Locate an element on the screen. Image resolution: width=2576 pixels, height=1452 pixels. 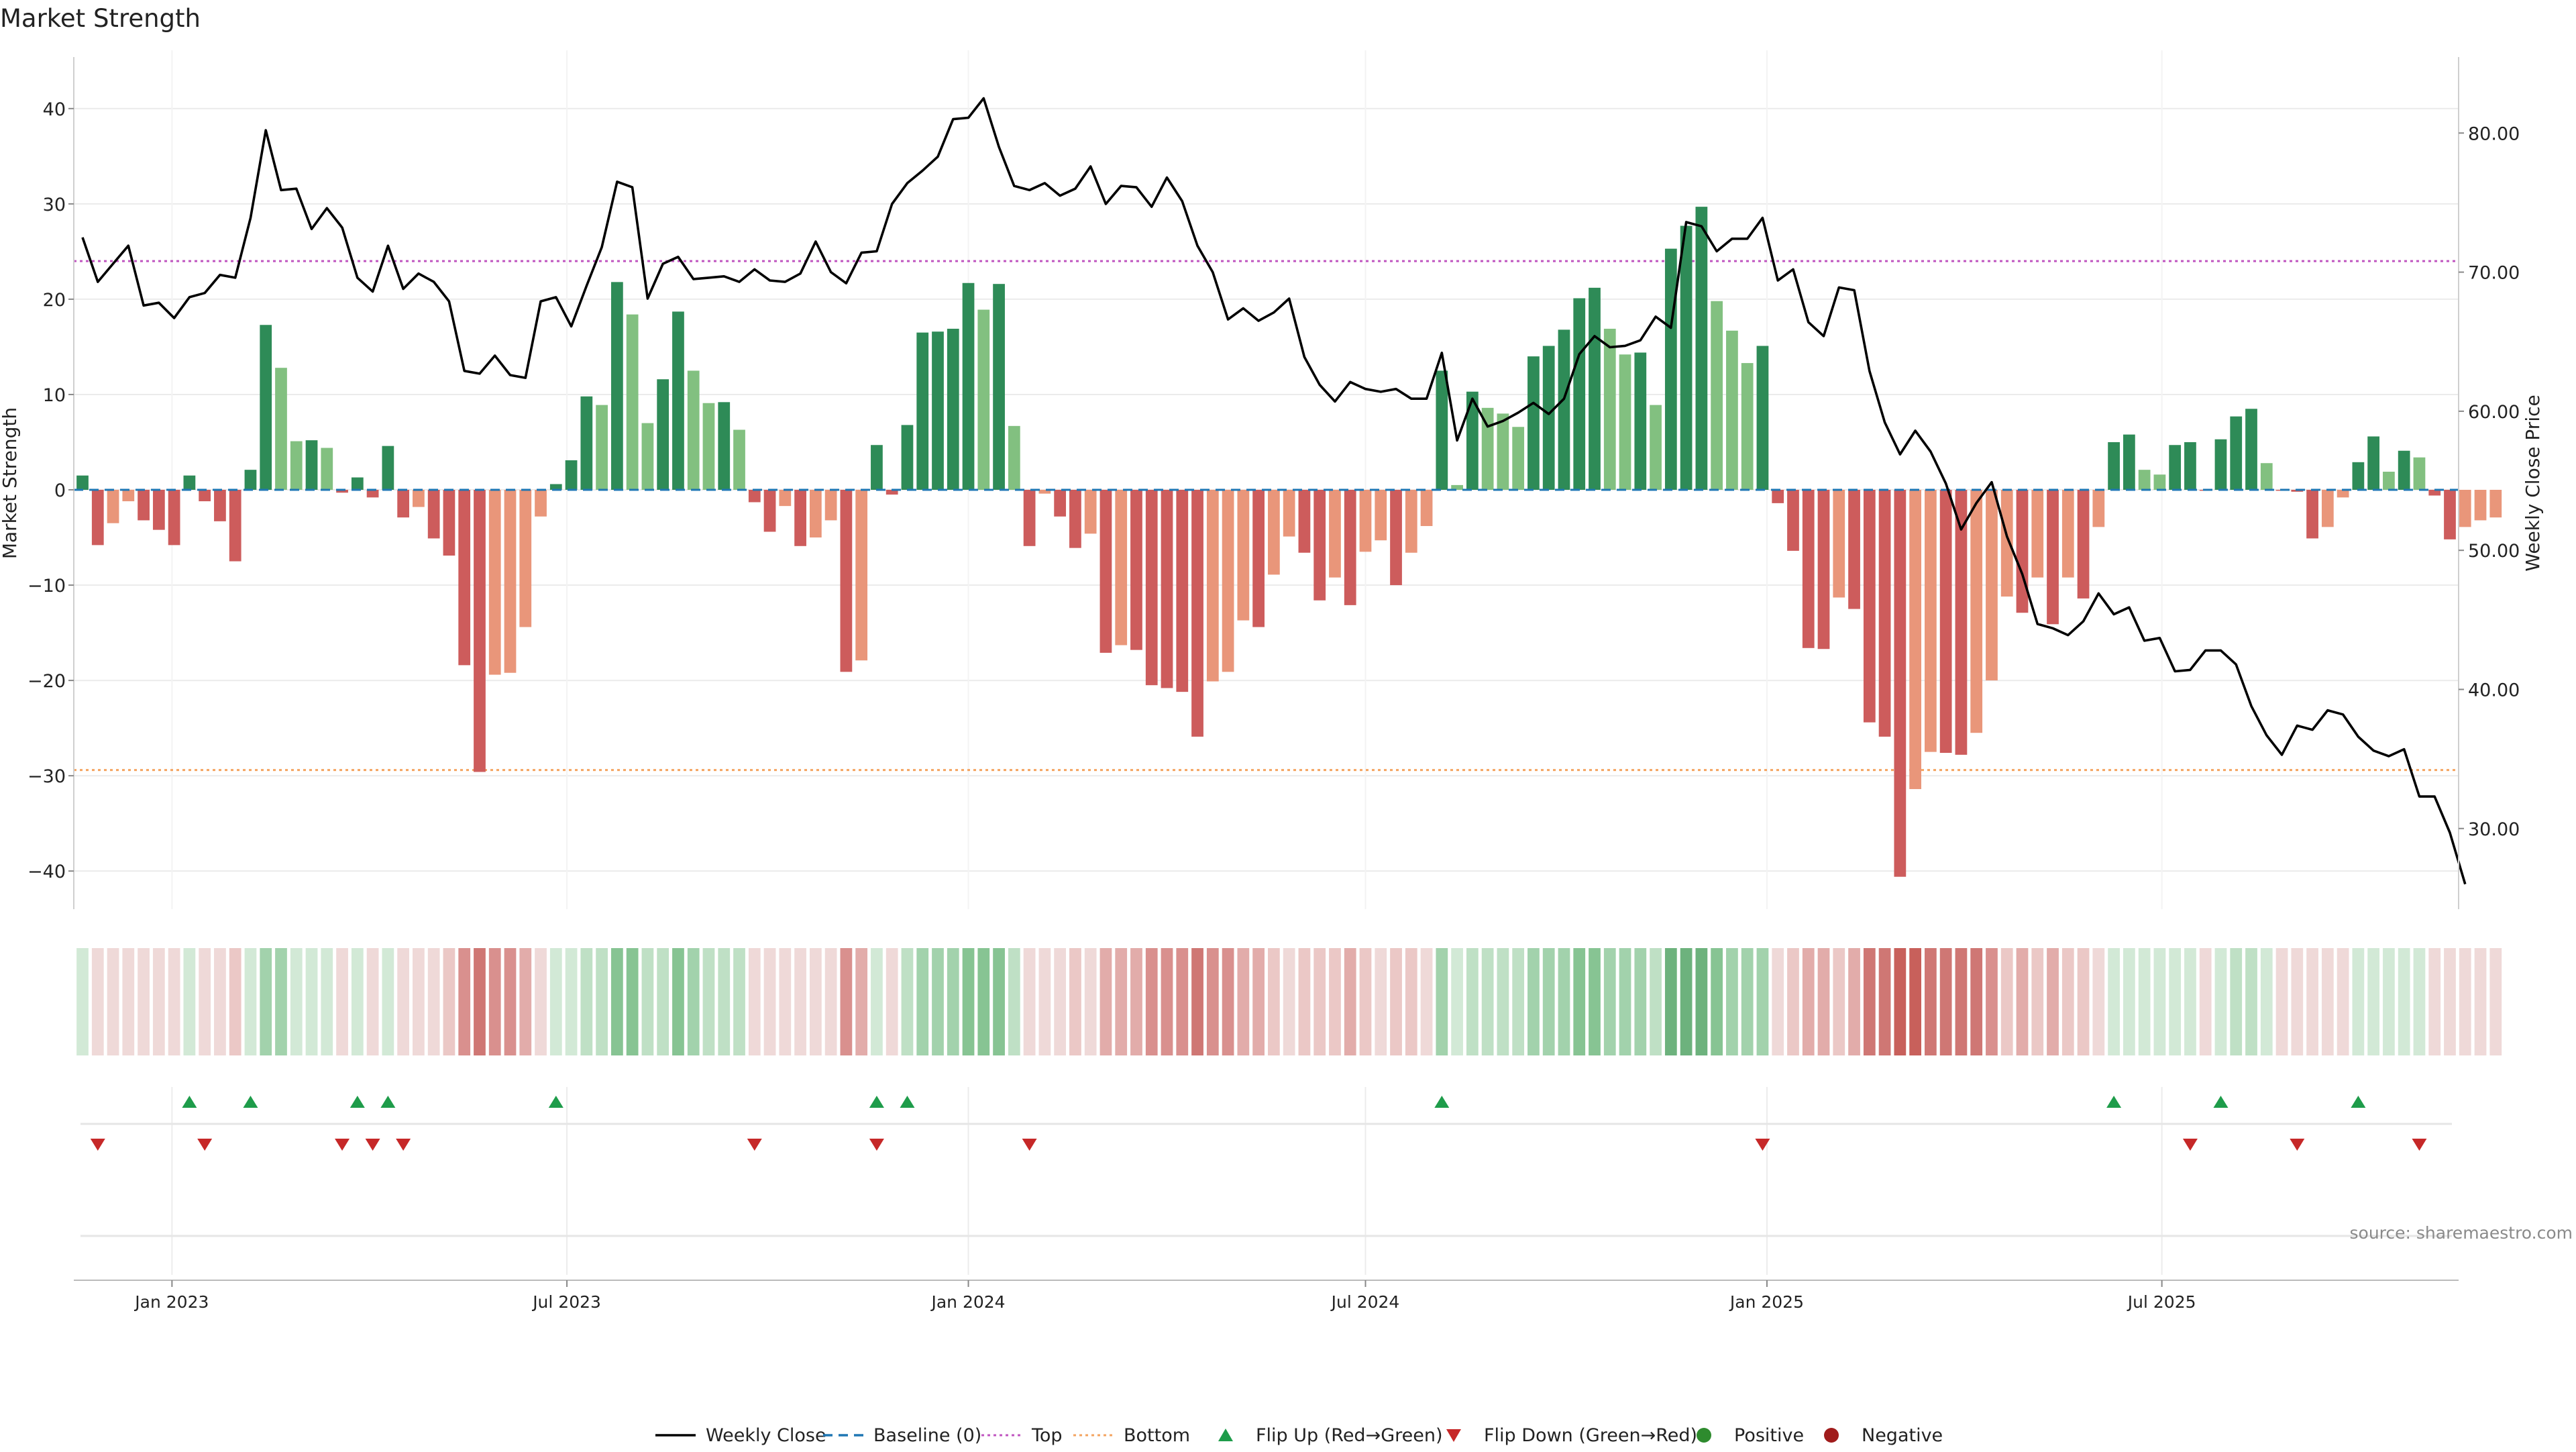
legend-item-bottom: Bottom is located at coordinates (1131, 1436).